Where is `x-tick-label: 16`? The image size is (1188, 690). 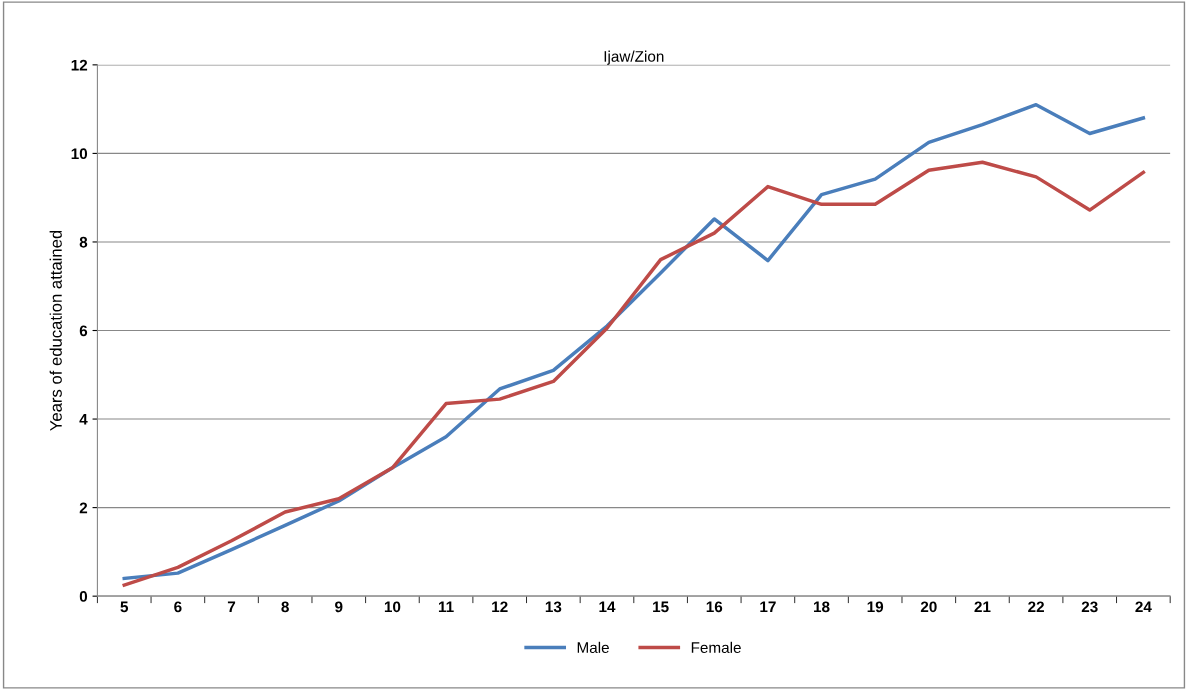
x-tick-label: 16 is located at coordinates (714, 607).